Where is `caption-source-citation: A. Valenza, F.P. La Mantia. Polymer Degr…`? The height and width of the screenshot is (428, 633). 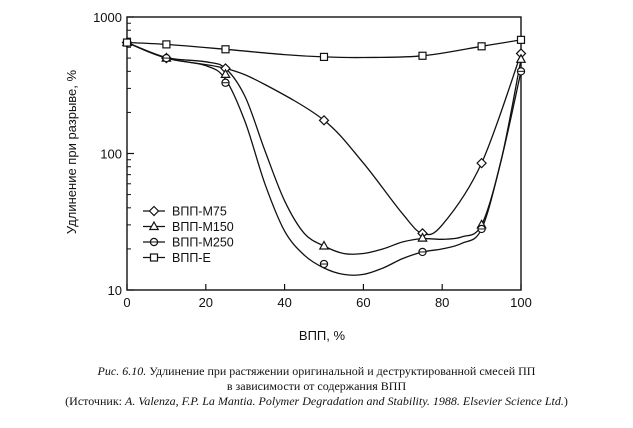 caption-source-citation: A. Valenza, F.P. La Mantia. Polymer Degr… is located at coordinates (344, 401).